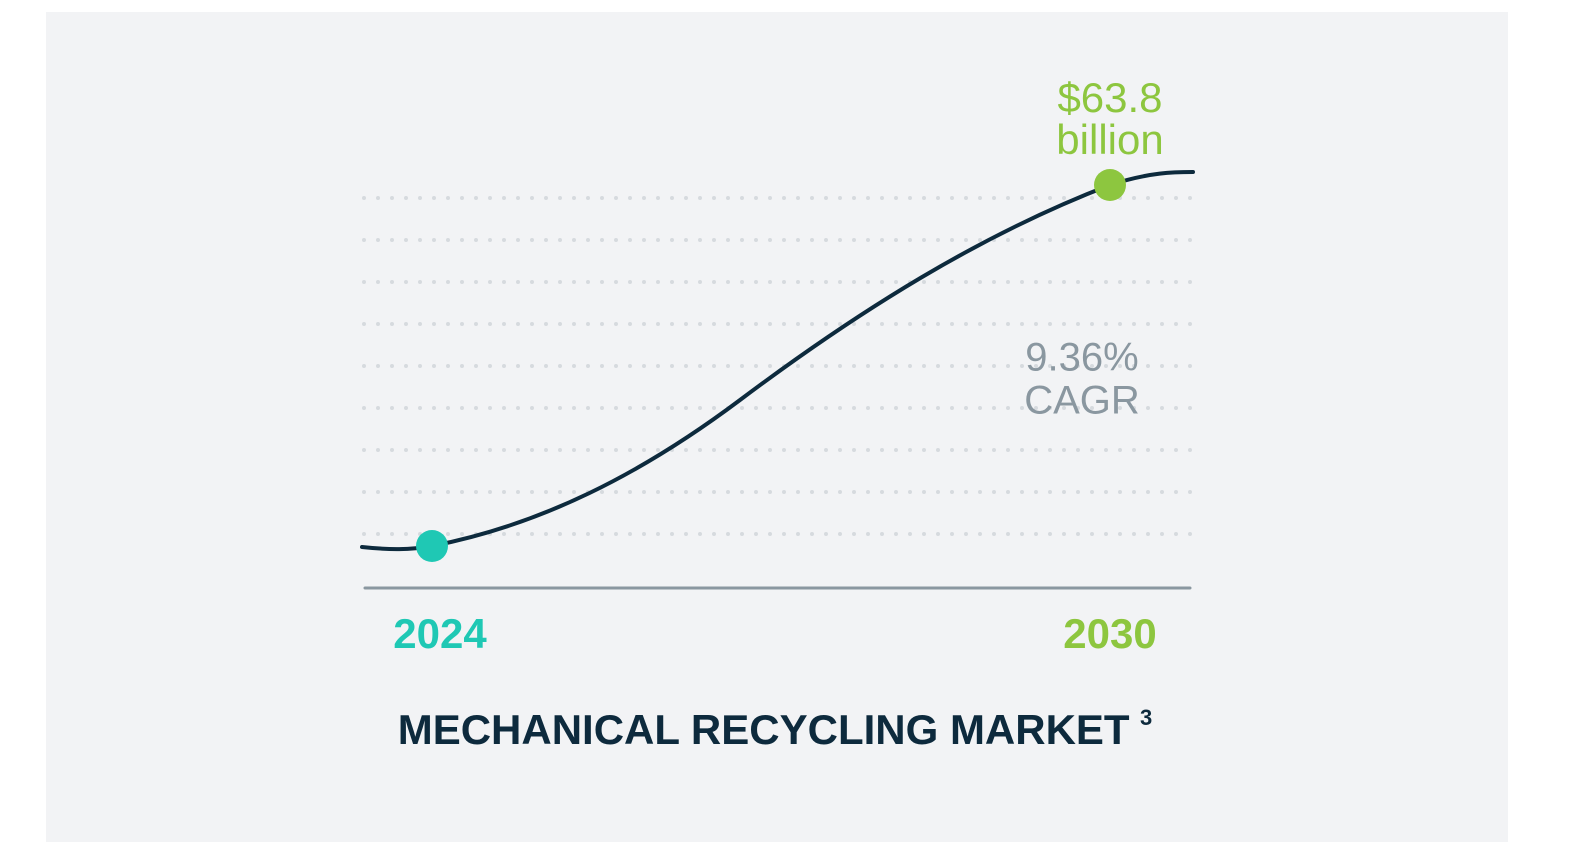  What do you see at coordinates (1109, 97) in the screenshot?
I see `end-amount: $63.8` at bounding box center [1109, 97].